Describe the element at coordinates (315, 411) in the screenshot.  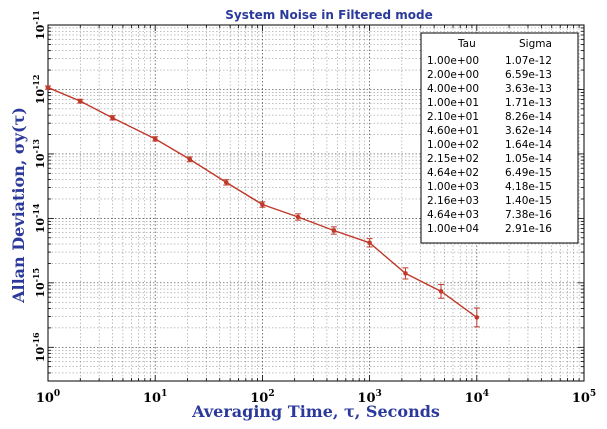
I see `x-axis-label: Averaging Time, τ, Seconds` at that location.